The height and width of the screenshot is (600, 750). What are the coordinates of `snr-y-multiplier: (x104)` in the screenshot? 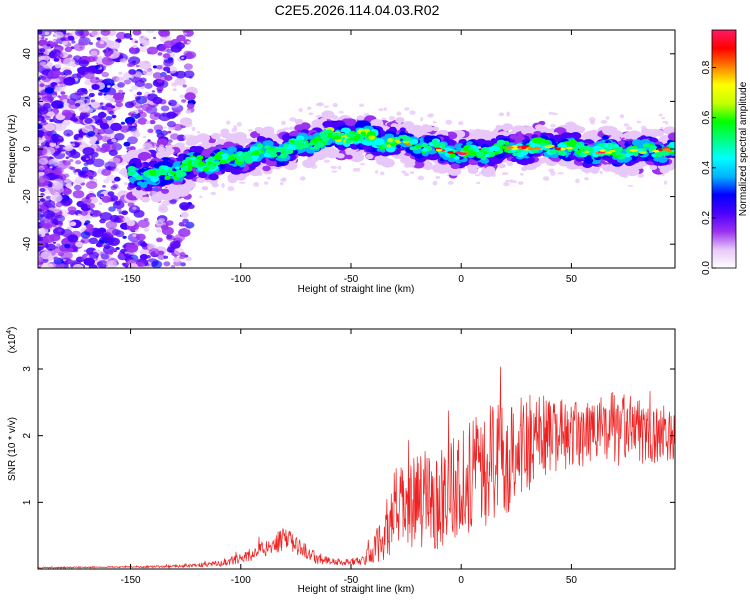 It's located at (12, 340).